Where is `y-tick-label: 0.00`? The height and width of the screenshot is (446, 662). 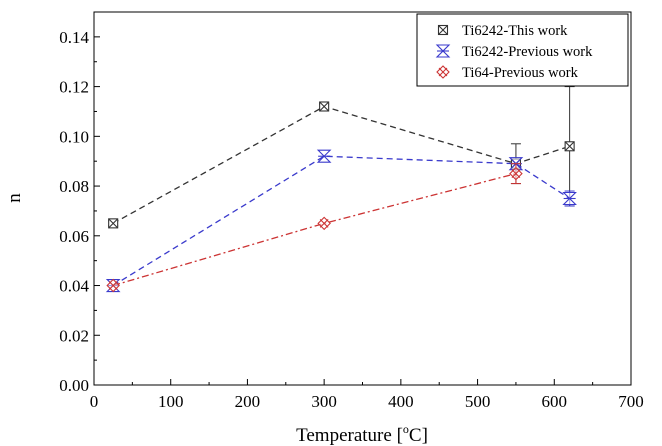
y-tick-label: 0.00 is located at coordinates (74, 385).